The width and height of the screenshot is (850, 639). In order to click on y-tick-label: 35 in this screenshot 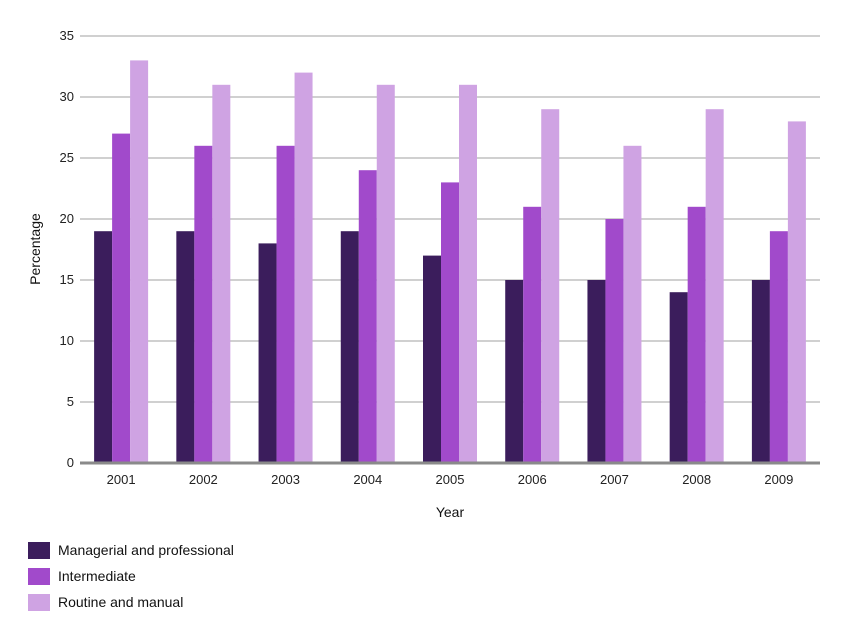, I will do `click(67, 35)`.